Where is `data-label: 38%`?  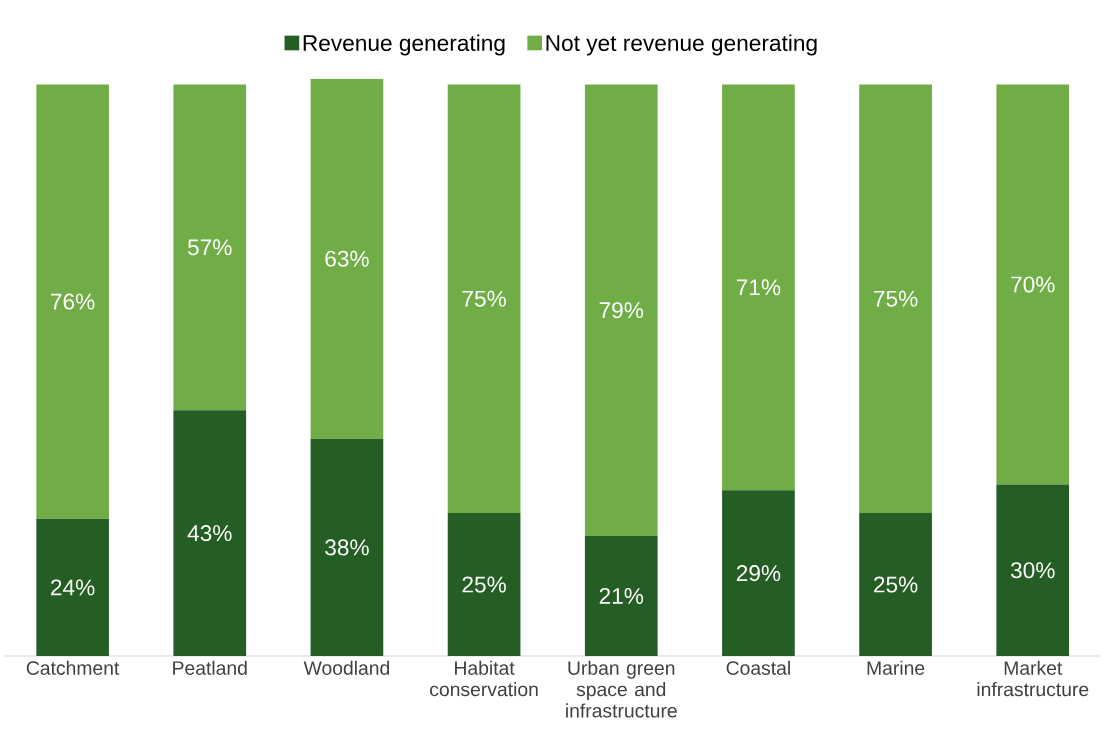
data-label: 38% is located at coordinates (347, 547).